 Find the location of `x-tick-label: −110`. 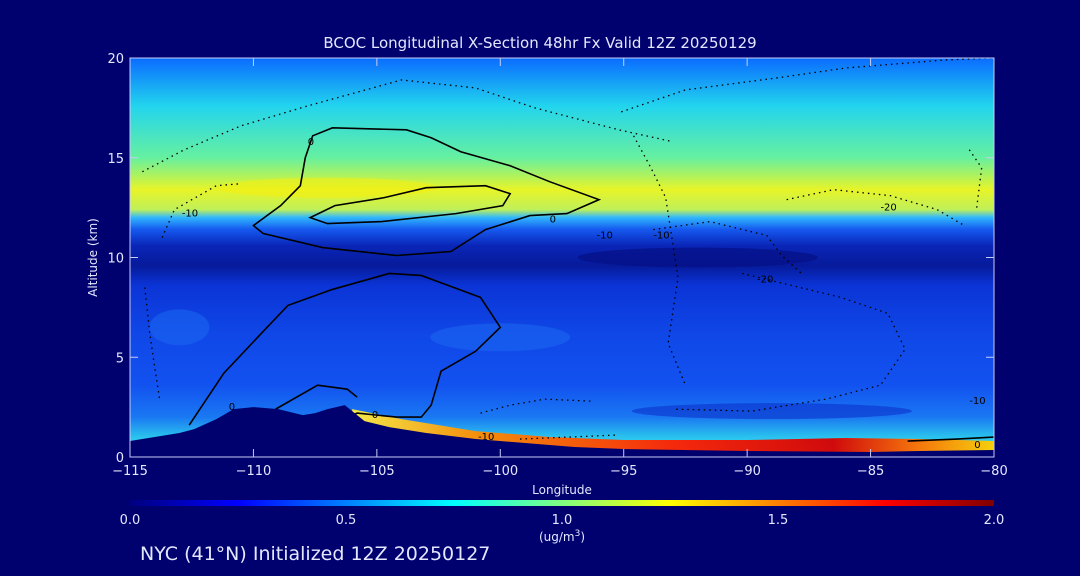

x-tick-label: −110 is located at coordinates (254, 471).